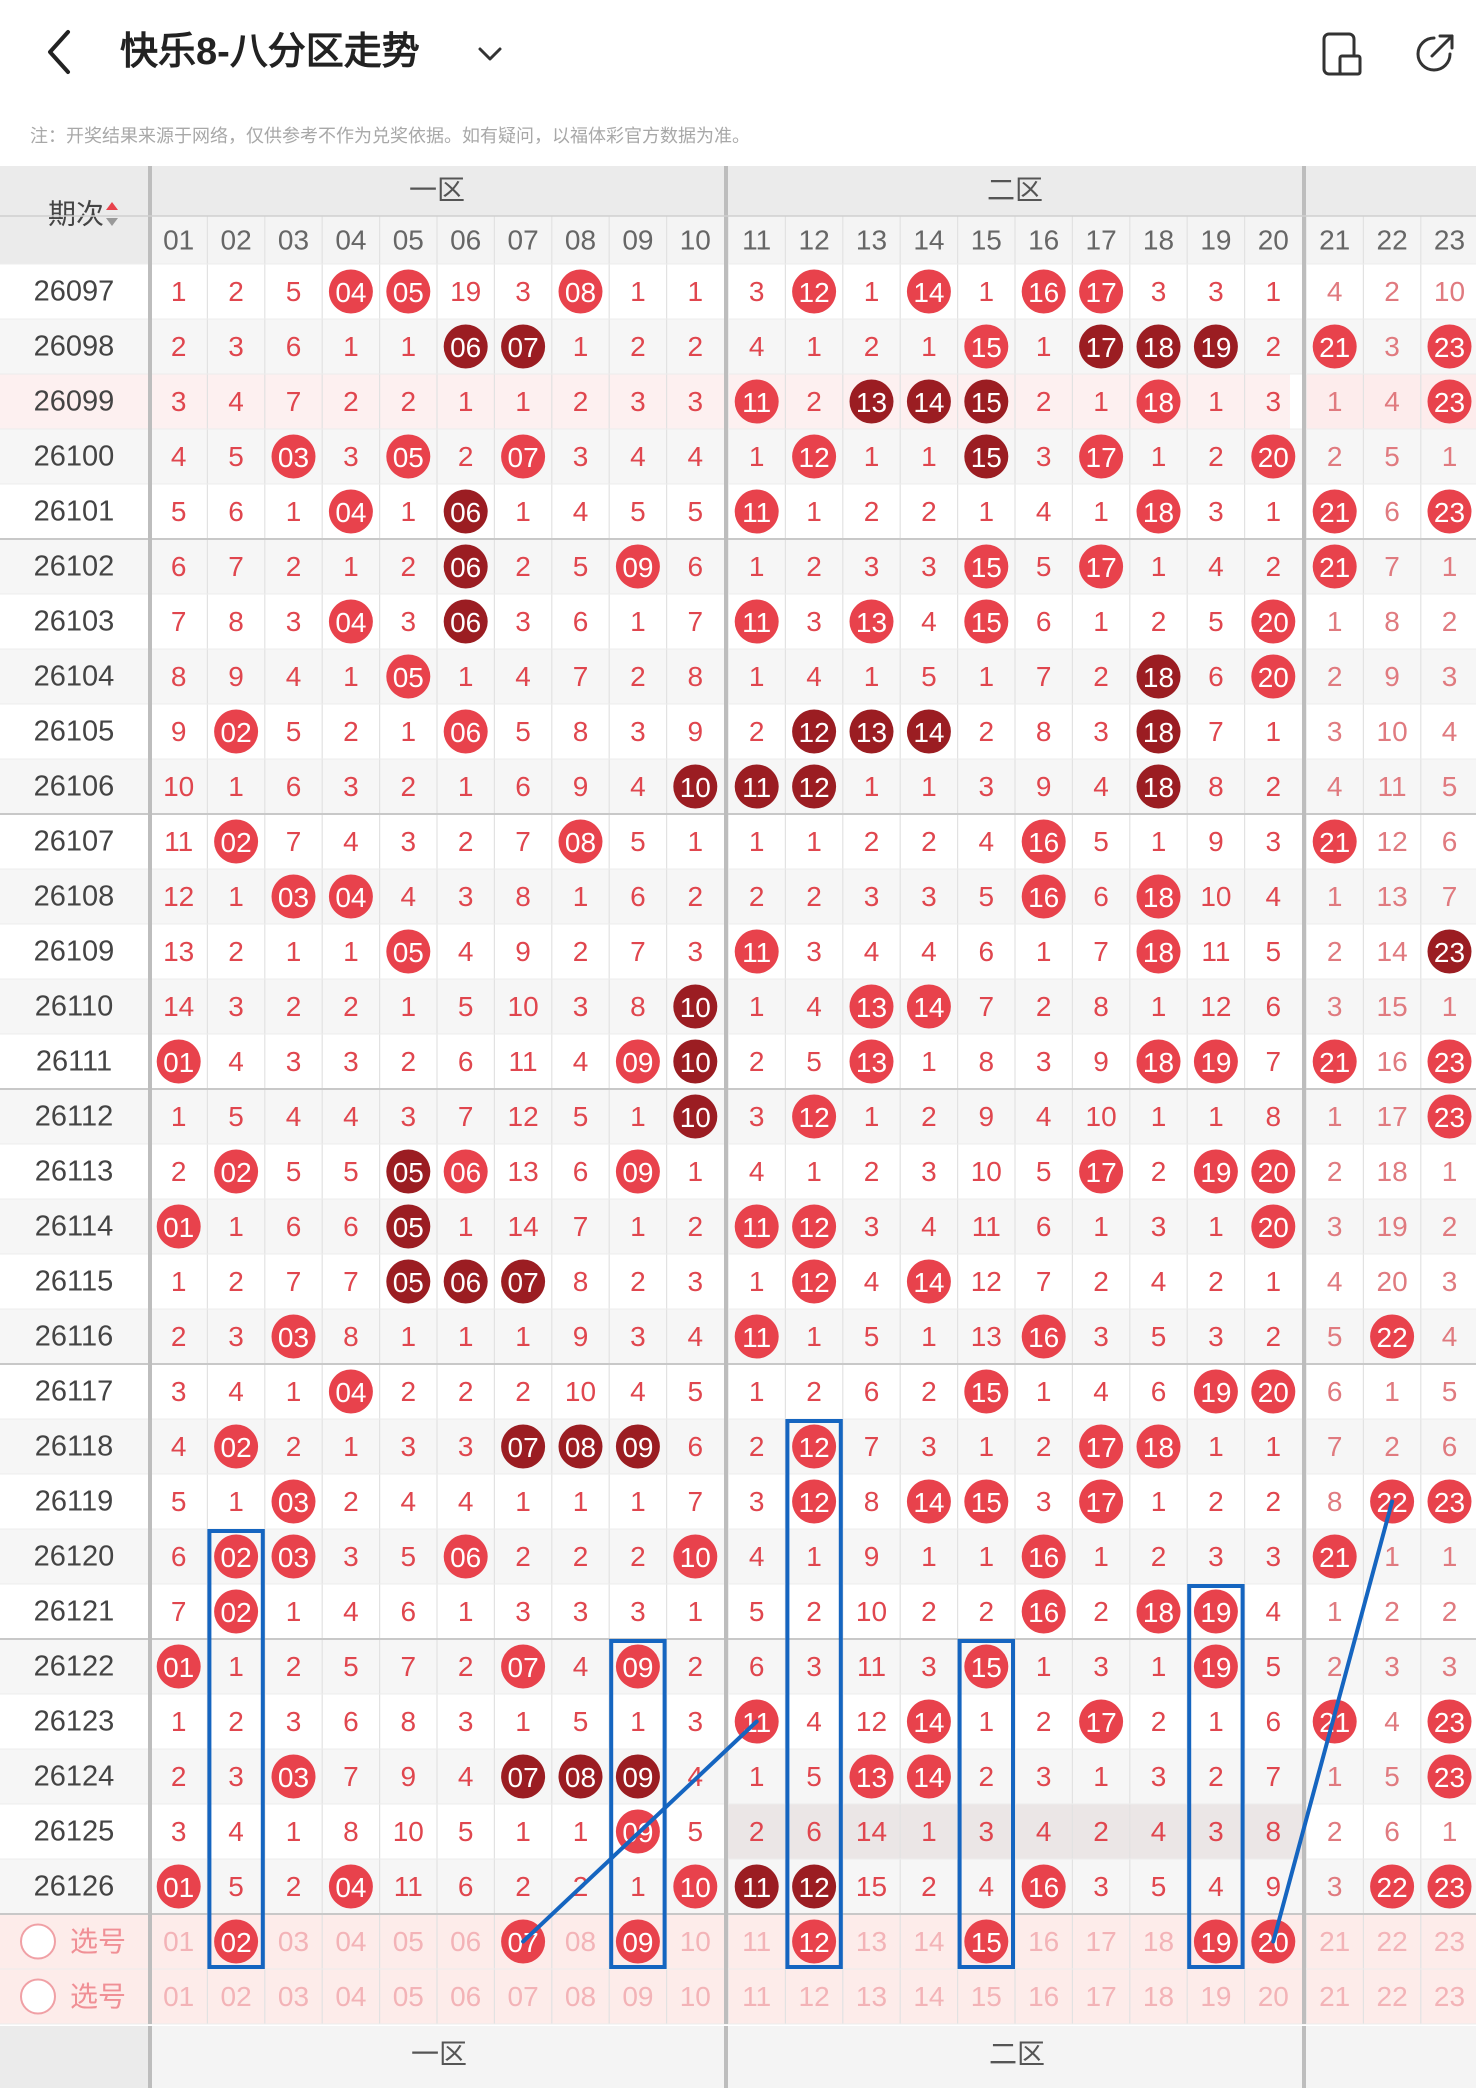 This screenshot has height=2088, width=1476. Describe the element at coordinates (1101, 1502) in the screenshot. I see `hit-number: 17` at that location.